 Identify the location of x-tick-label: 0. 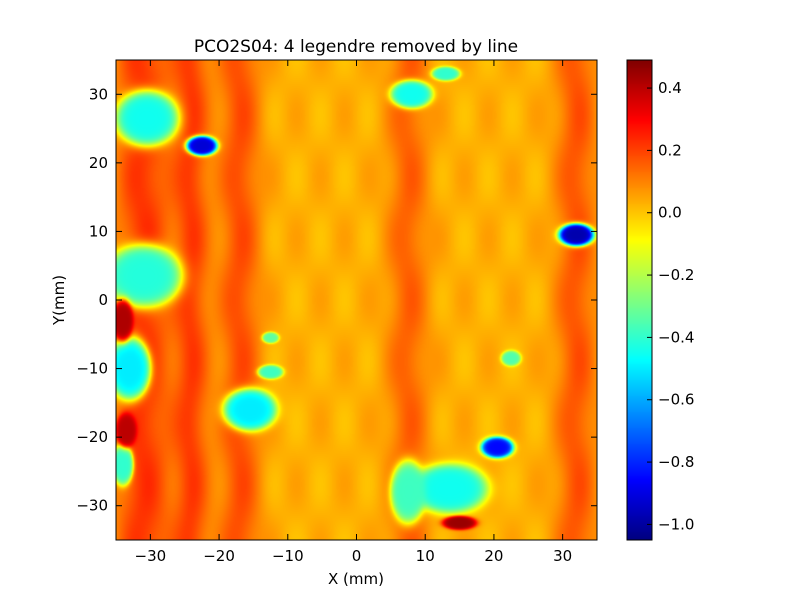
(357, 556).